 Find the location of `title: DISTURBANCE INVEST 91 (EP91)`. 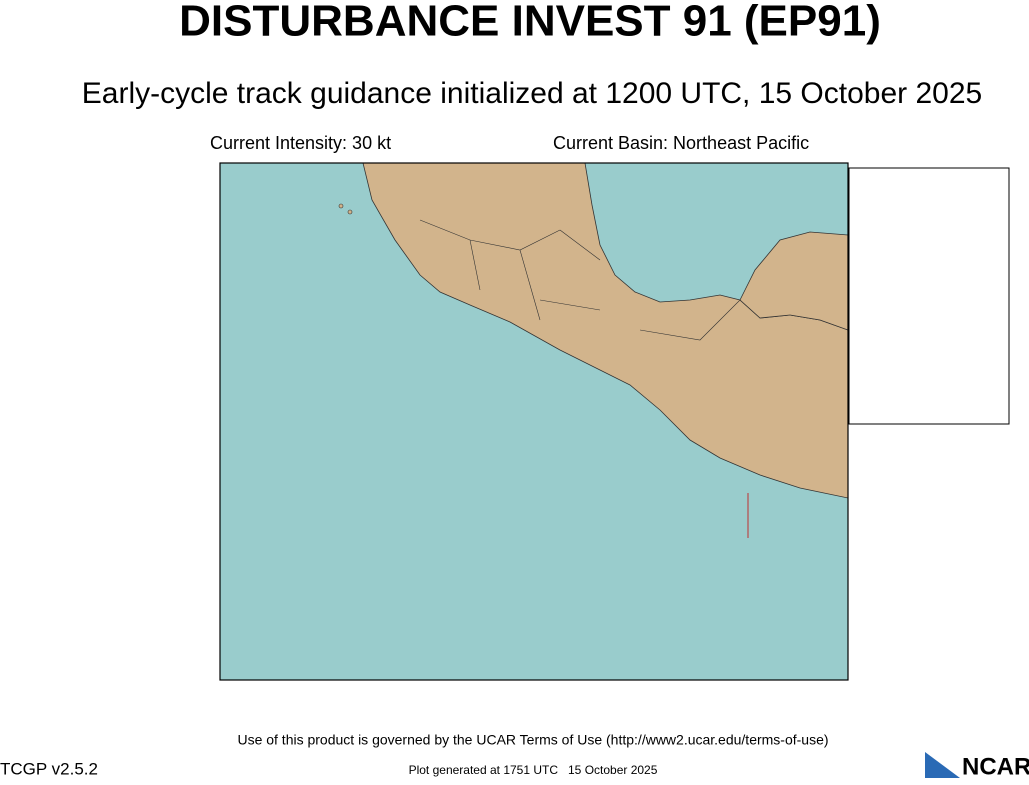

title: DISTURBANCE INVEST 91 (EP91) is located at coordinates (530, 23).